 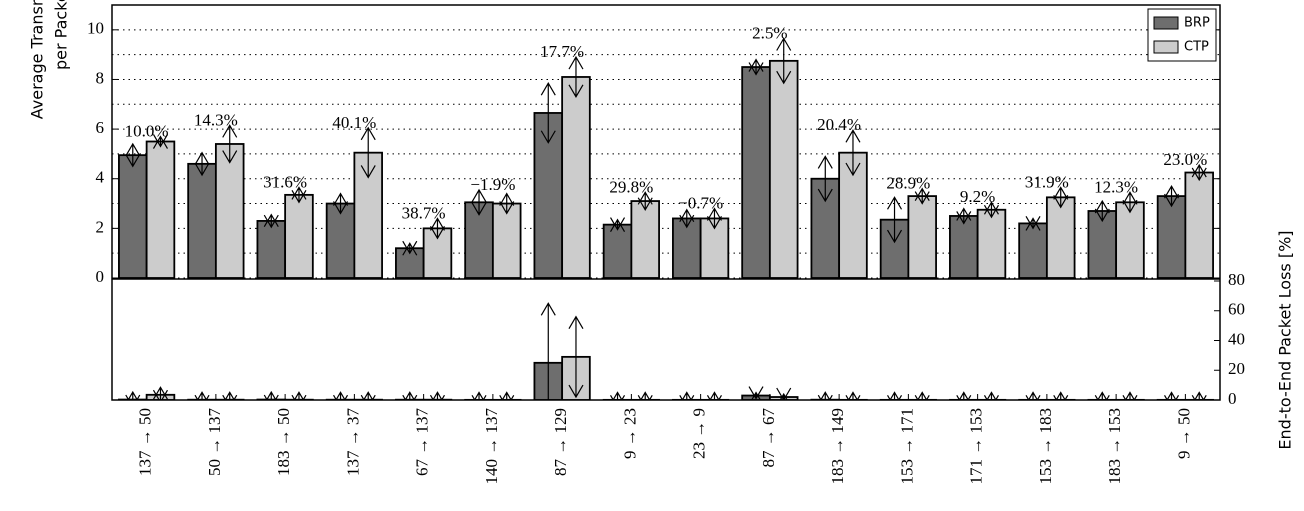 What do you see at coordinates (1236, 368) in the screenshot?
I see `y-tick-label: 20` at bounding box center [1236, 368].